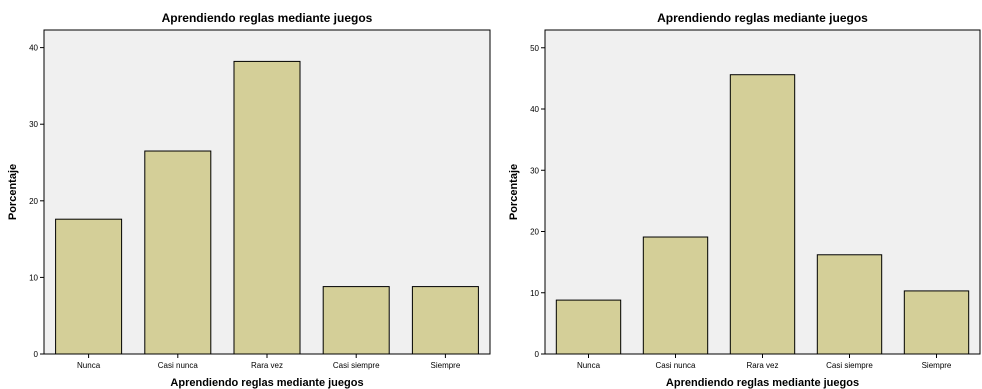 This screenshot has height=389, width=982. What do you see at coordinates (675, 365) in the screenshot?
I see `chart-right-x-tick-label: Casi nunca` at bounding box center [675, 365].